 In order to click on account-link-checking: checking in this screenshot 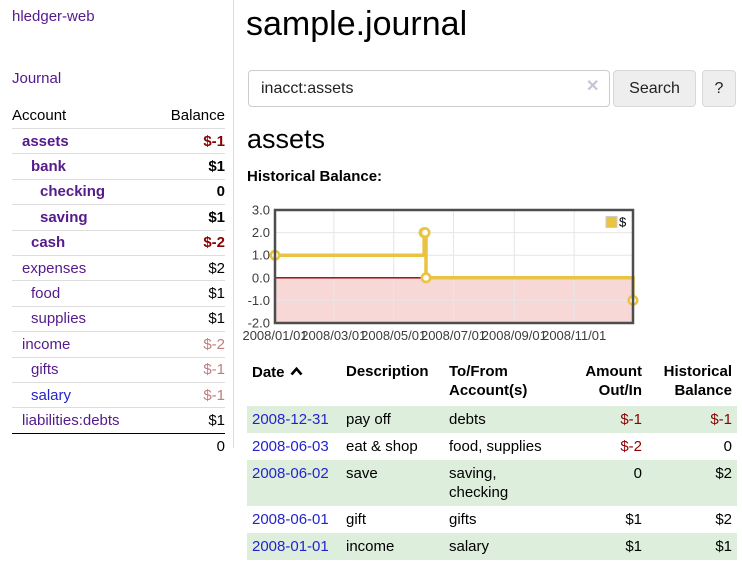, I will do `click(73, 192)`.